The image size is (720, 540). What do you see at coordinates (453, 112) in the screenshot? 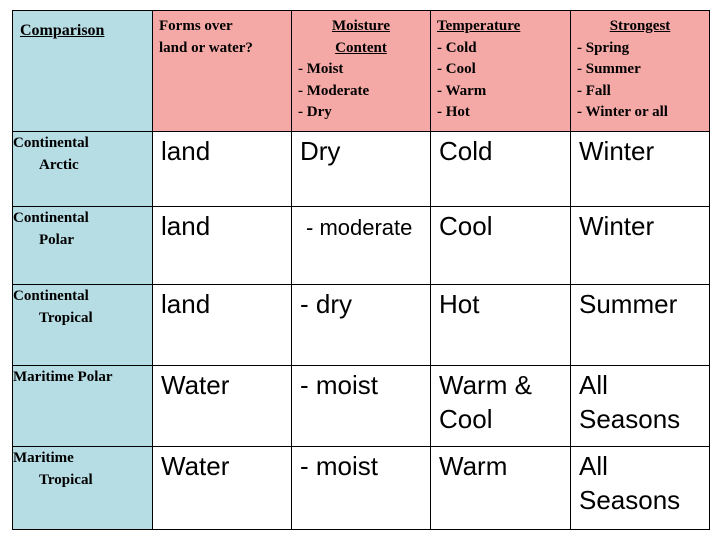
I see `temperature-option: - Hot` at bounding box center [453, 112].